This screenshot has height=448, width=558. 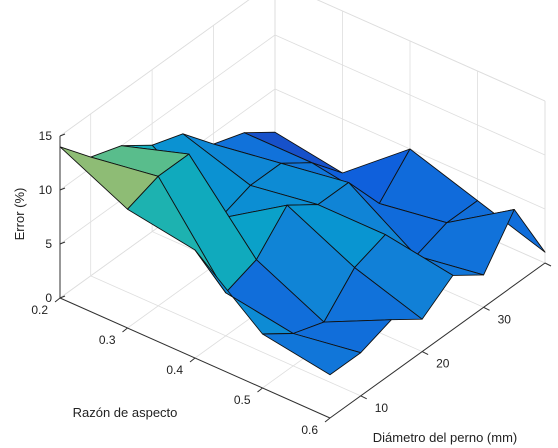 I want to click on tick-label: 15, so click(x=46, y=136).